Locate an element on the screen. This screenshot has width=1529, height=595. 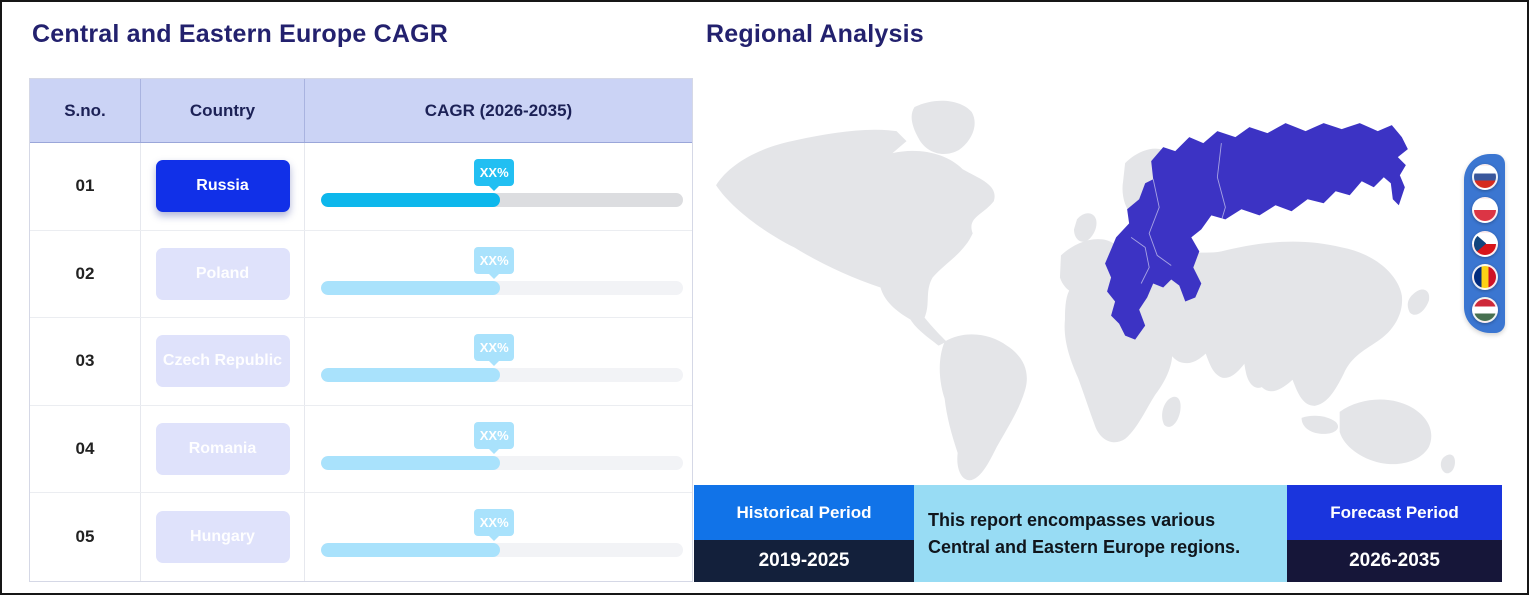
country-cell: Hungary is located at coordinates (223, 537).